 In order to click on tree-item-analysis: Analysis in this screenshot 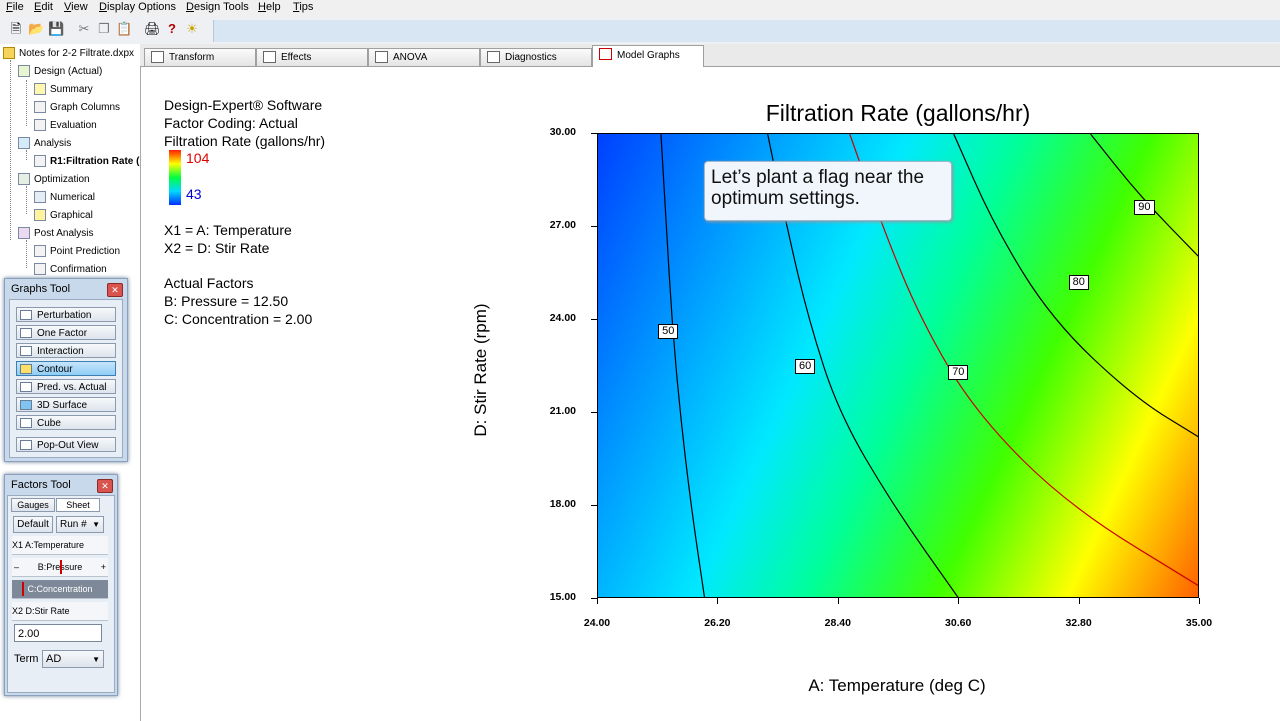, I will do `click(44, 144)`.